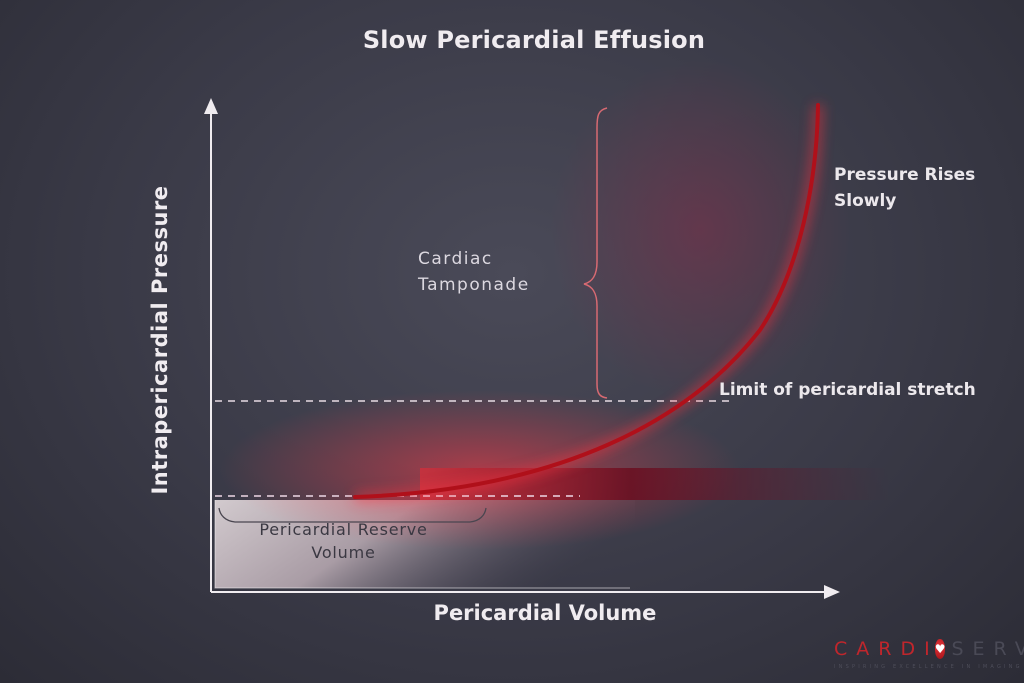 This screenshot has width=1024, height=683. I want to click on tamponade-bracket, so click(595, 253).